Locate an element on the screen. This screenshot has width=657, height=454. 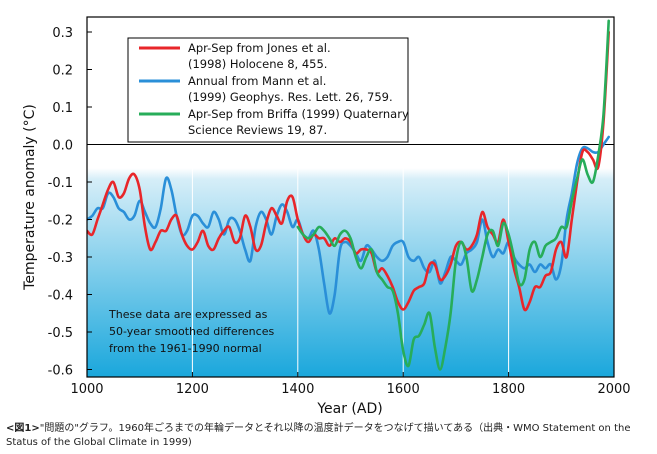
x-tick-label-1800: 1800 is located at coordinates (508, 389).